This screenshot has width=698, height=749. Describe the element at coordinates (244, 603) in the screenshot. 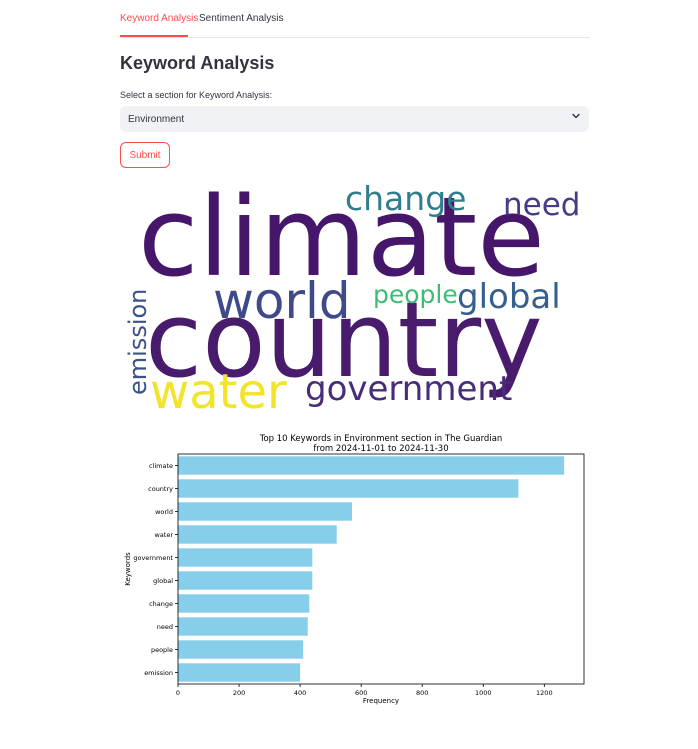

I see `bar-change` at that location.